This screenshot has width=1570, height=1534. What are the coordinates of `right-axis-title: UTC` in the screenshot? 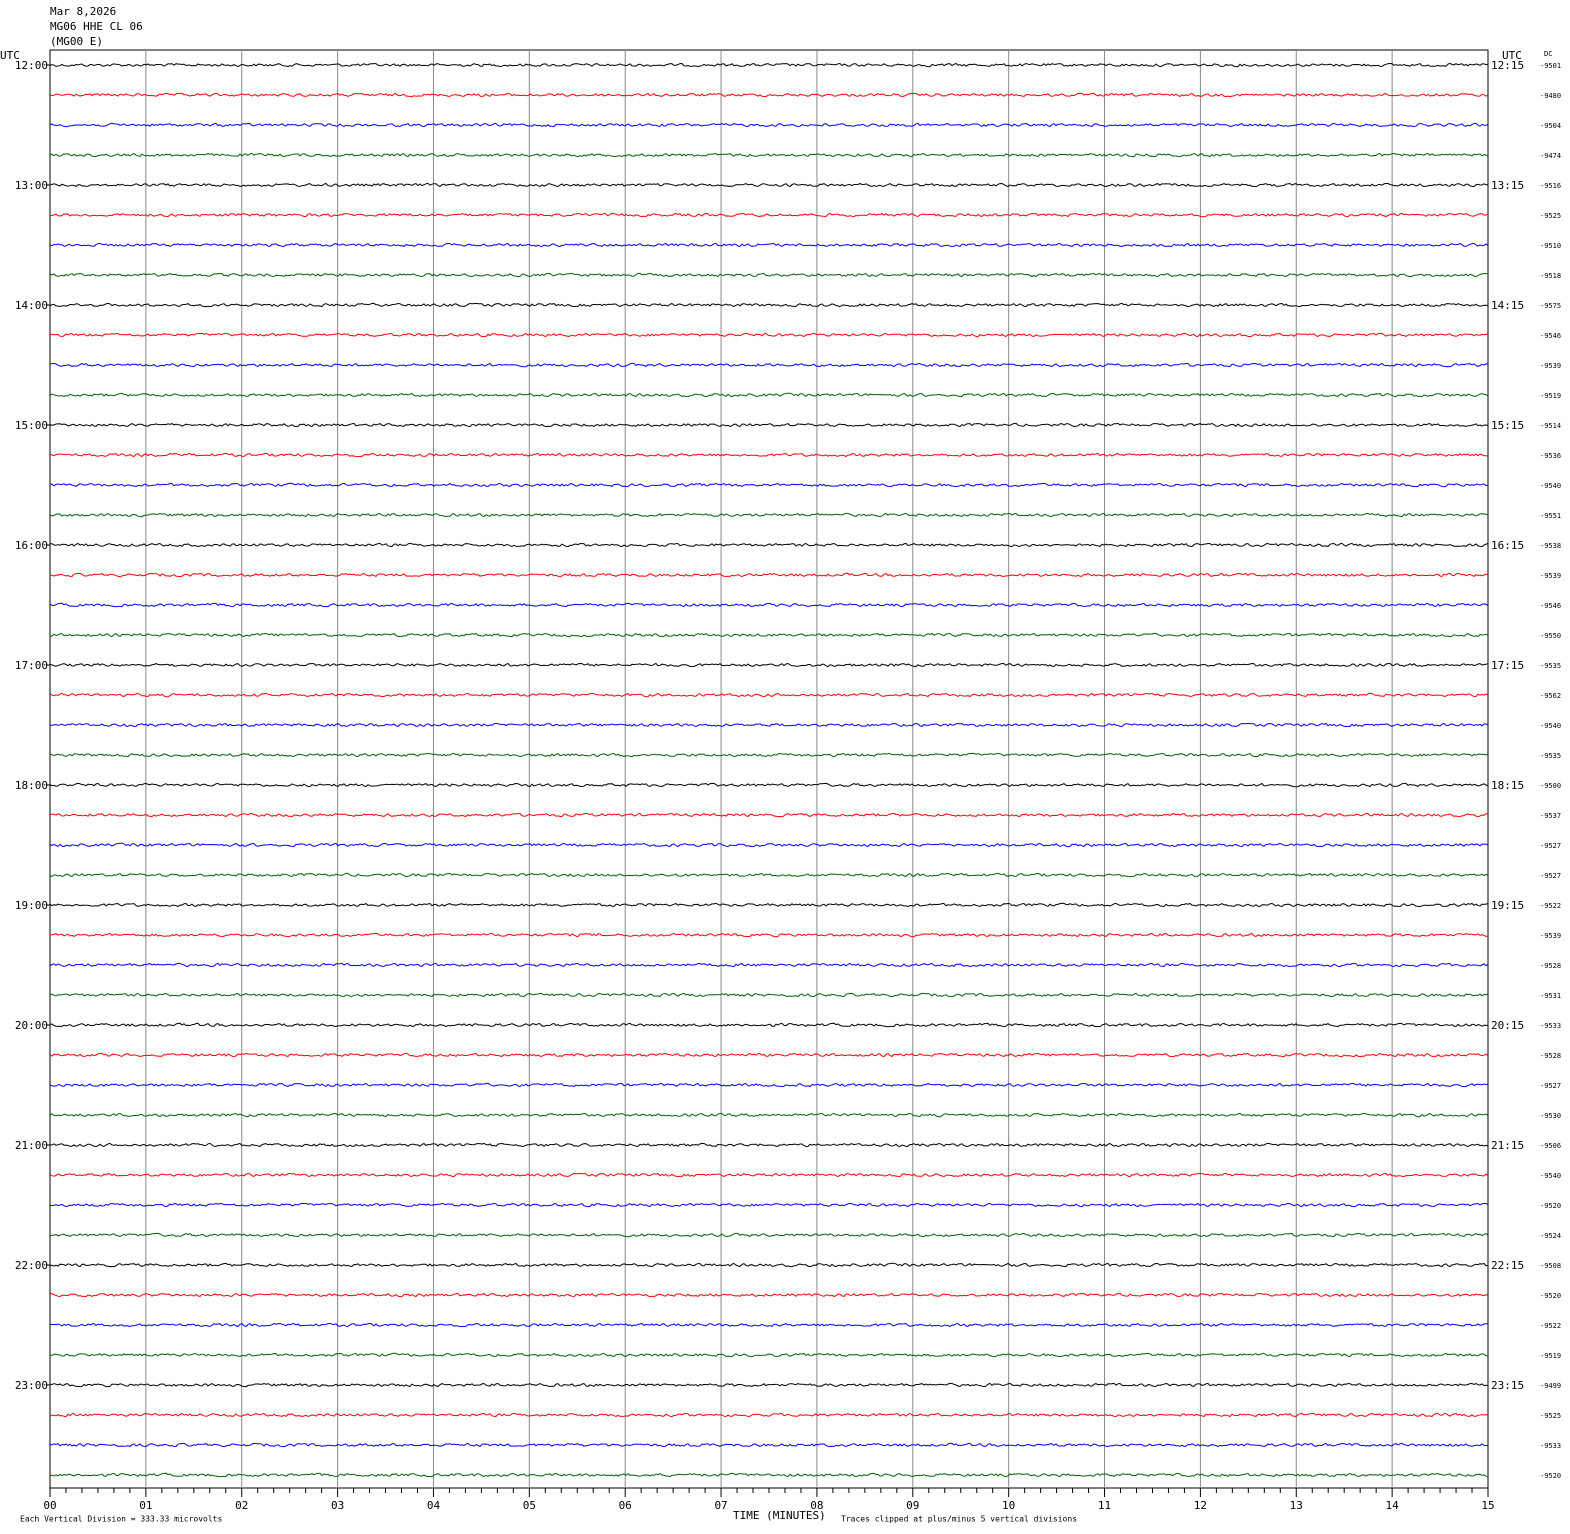 It's located at (1512, 55).